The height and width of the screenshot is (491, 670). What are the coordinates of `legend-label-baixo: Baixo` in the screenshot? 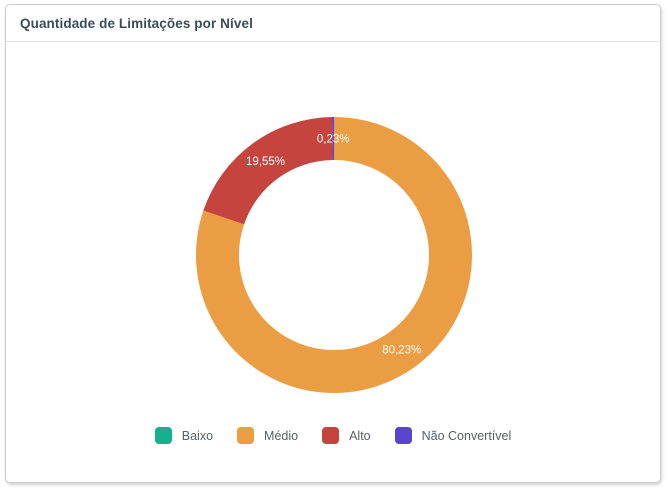 It's located at (197, 435).